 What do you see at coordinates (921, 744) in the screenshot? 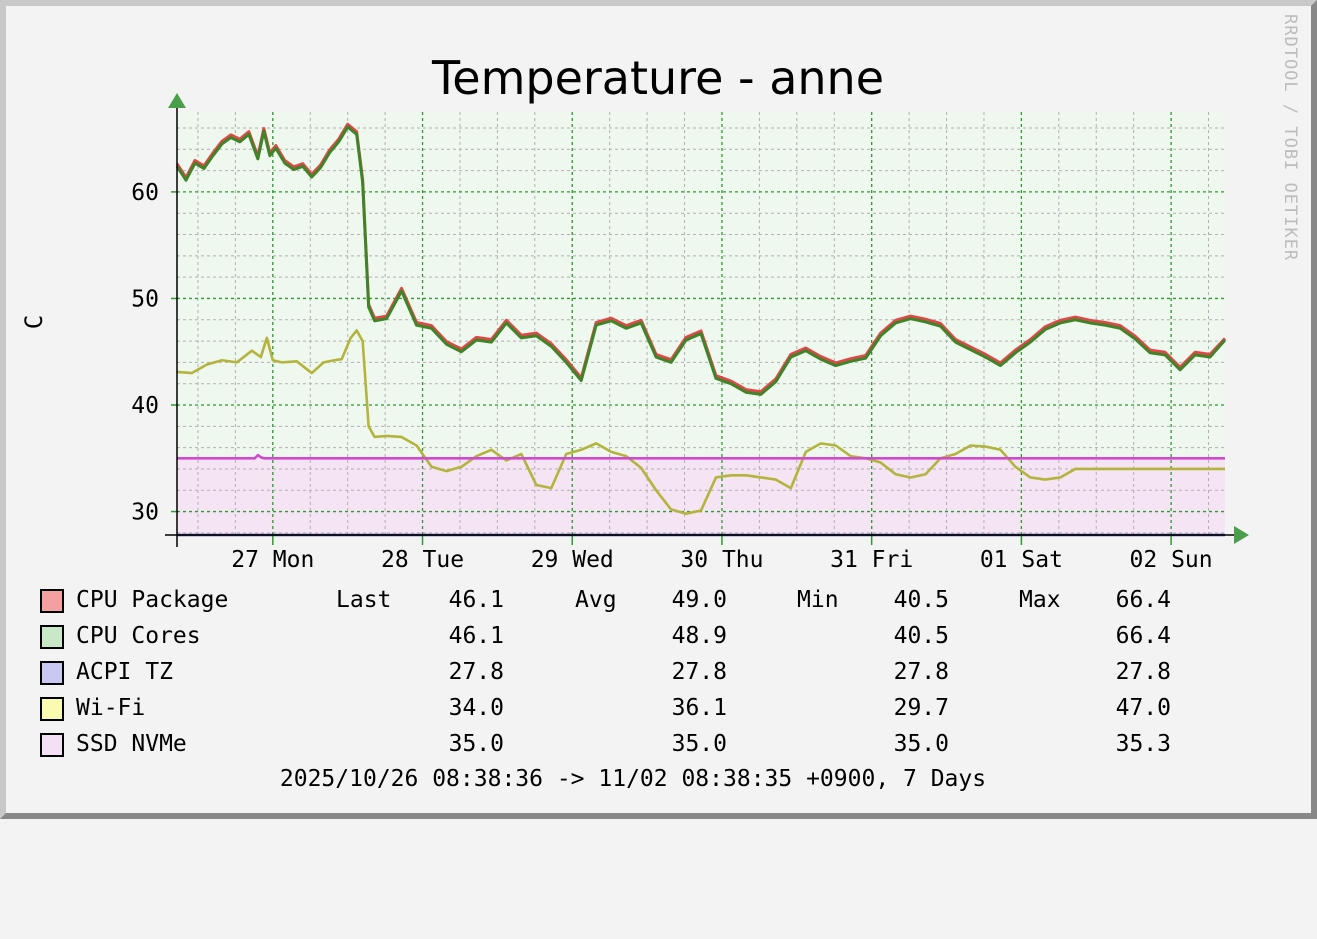
I see `legend-min-value: 35.0` at bounding box center [921, 744].